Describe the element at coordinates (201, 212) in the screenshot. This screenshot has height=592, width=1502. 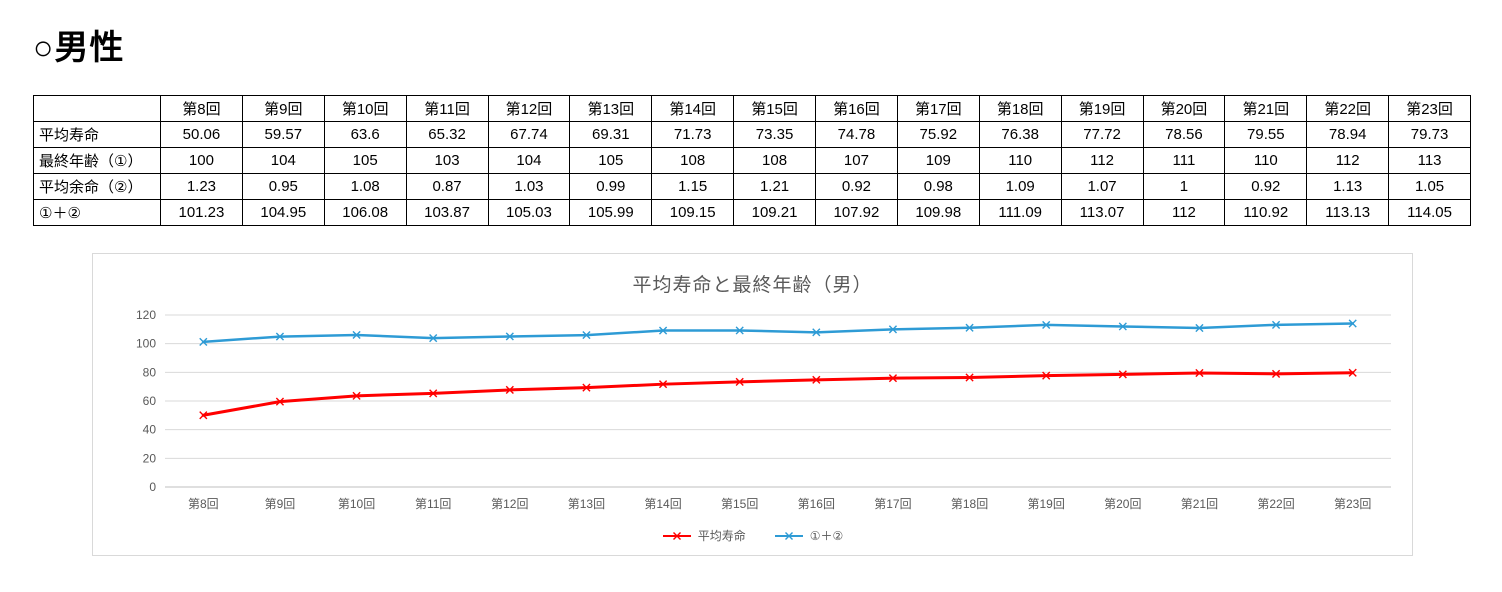
I see `table-cell: 101.23` at that location.